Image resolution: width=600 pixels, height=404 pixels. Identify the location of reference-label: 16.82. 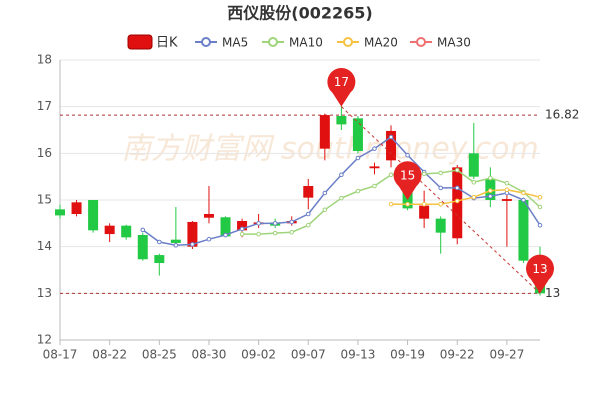
(562, 115).